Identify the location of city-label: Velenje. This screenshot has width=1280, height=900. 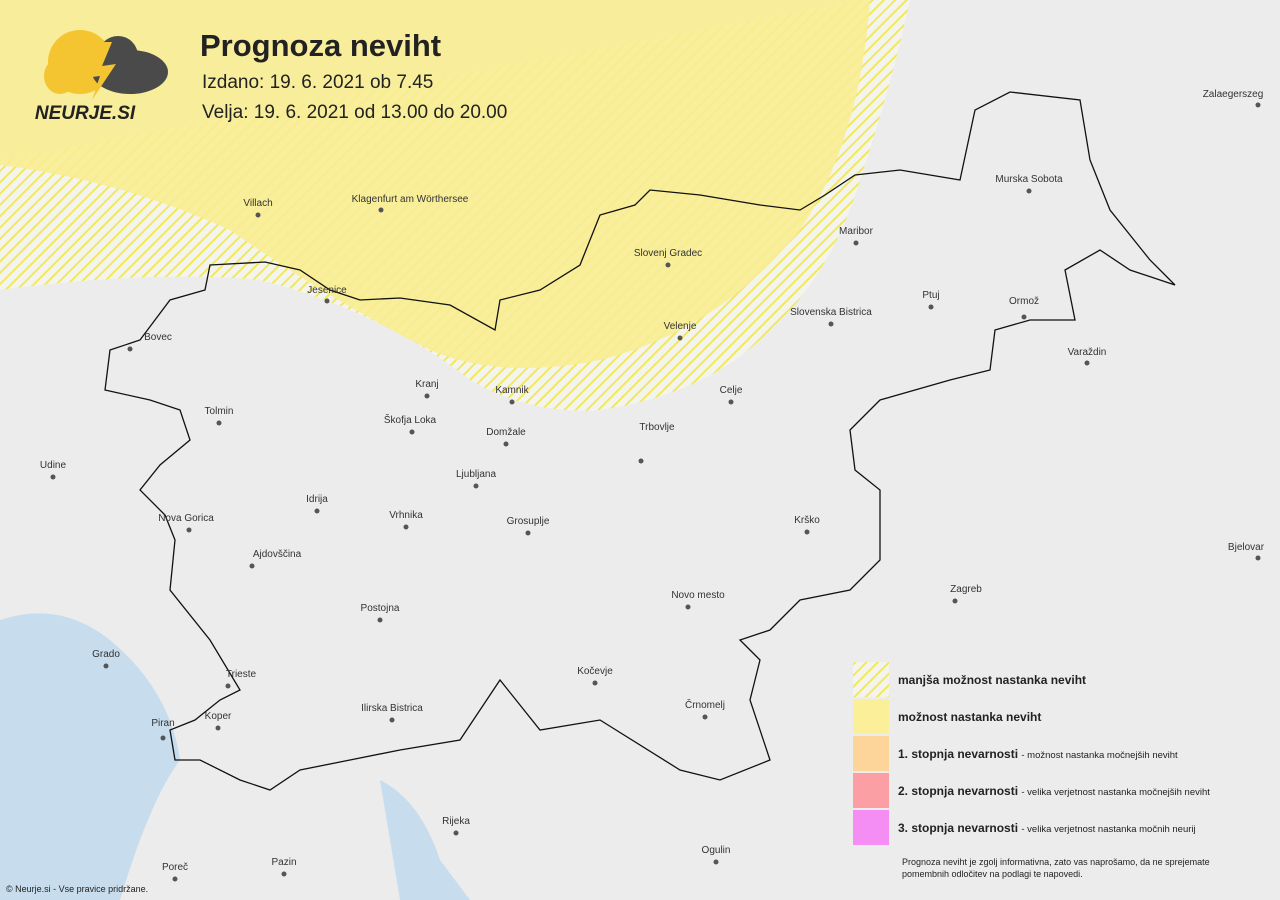
(680, 326).